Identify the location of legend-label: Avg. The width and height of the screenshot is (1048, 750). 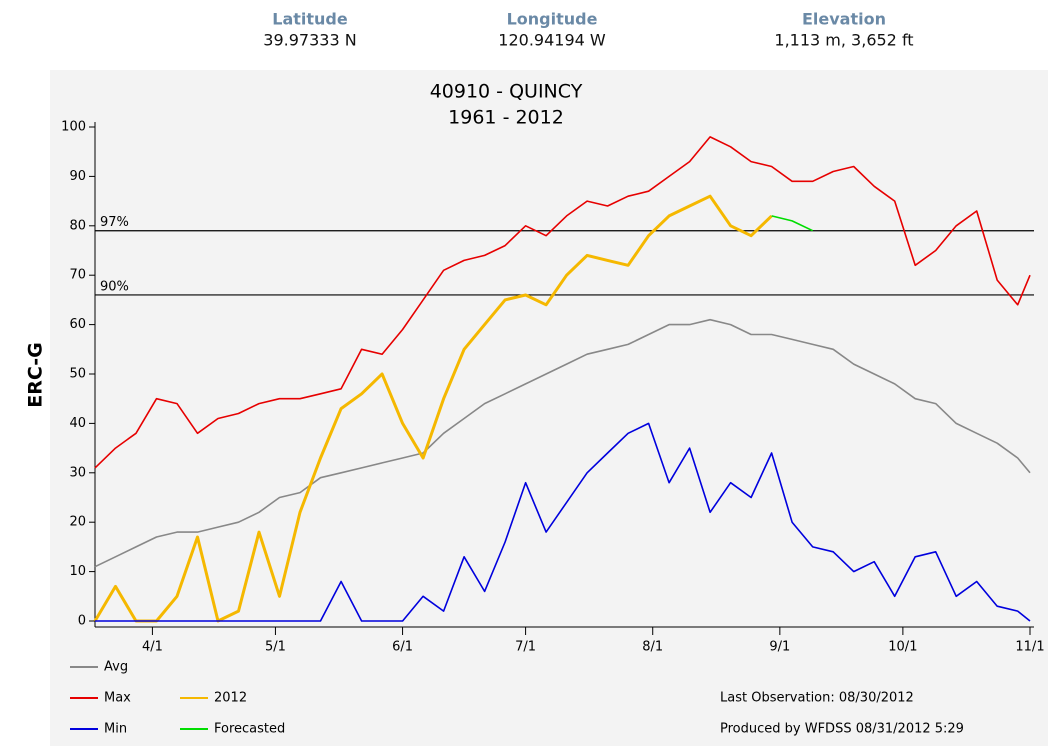
(116, 667).